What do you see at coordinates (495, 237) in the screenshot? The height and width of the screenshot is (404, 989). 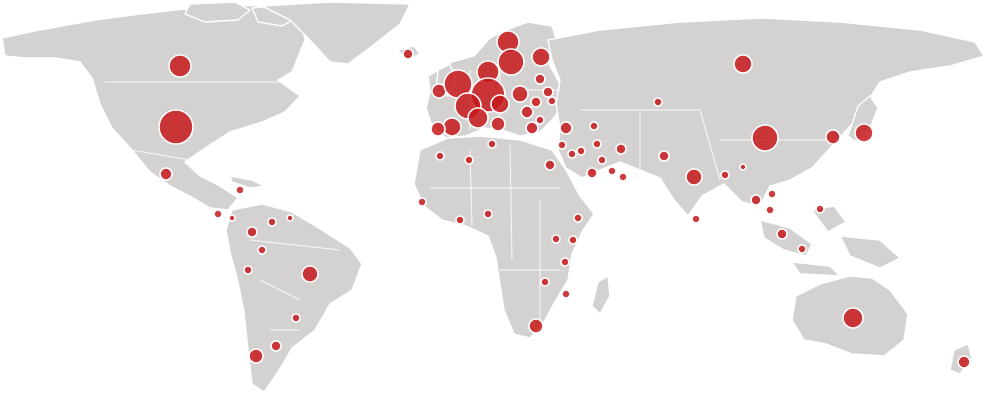 I see `border-africa-regions` at bounding box center [495, 237].